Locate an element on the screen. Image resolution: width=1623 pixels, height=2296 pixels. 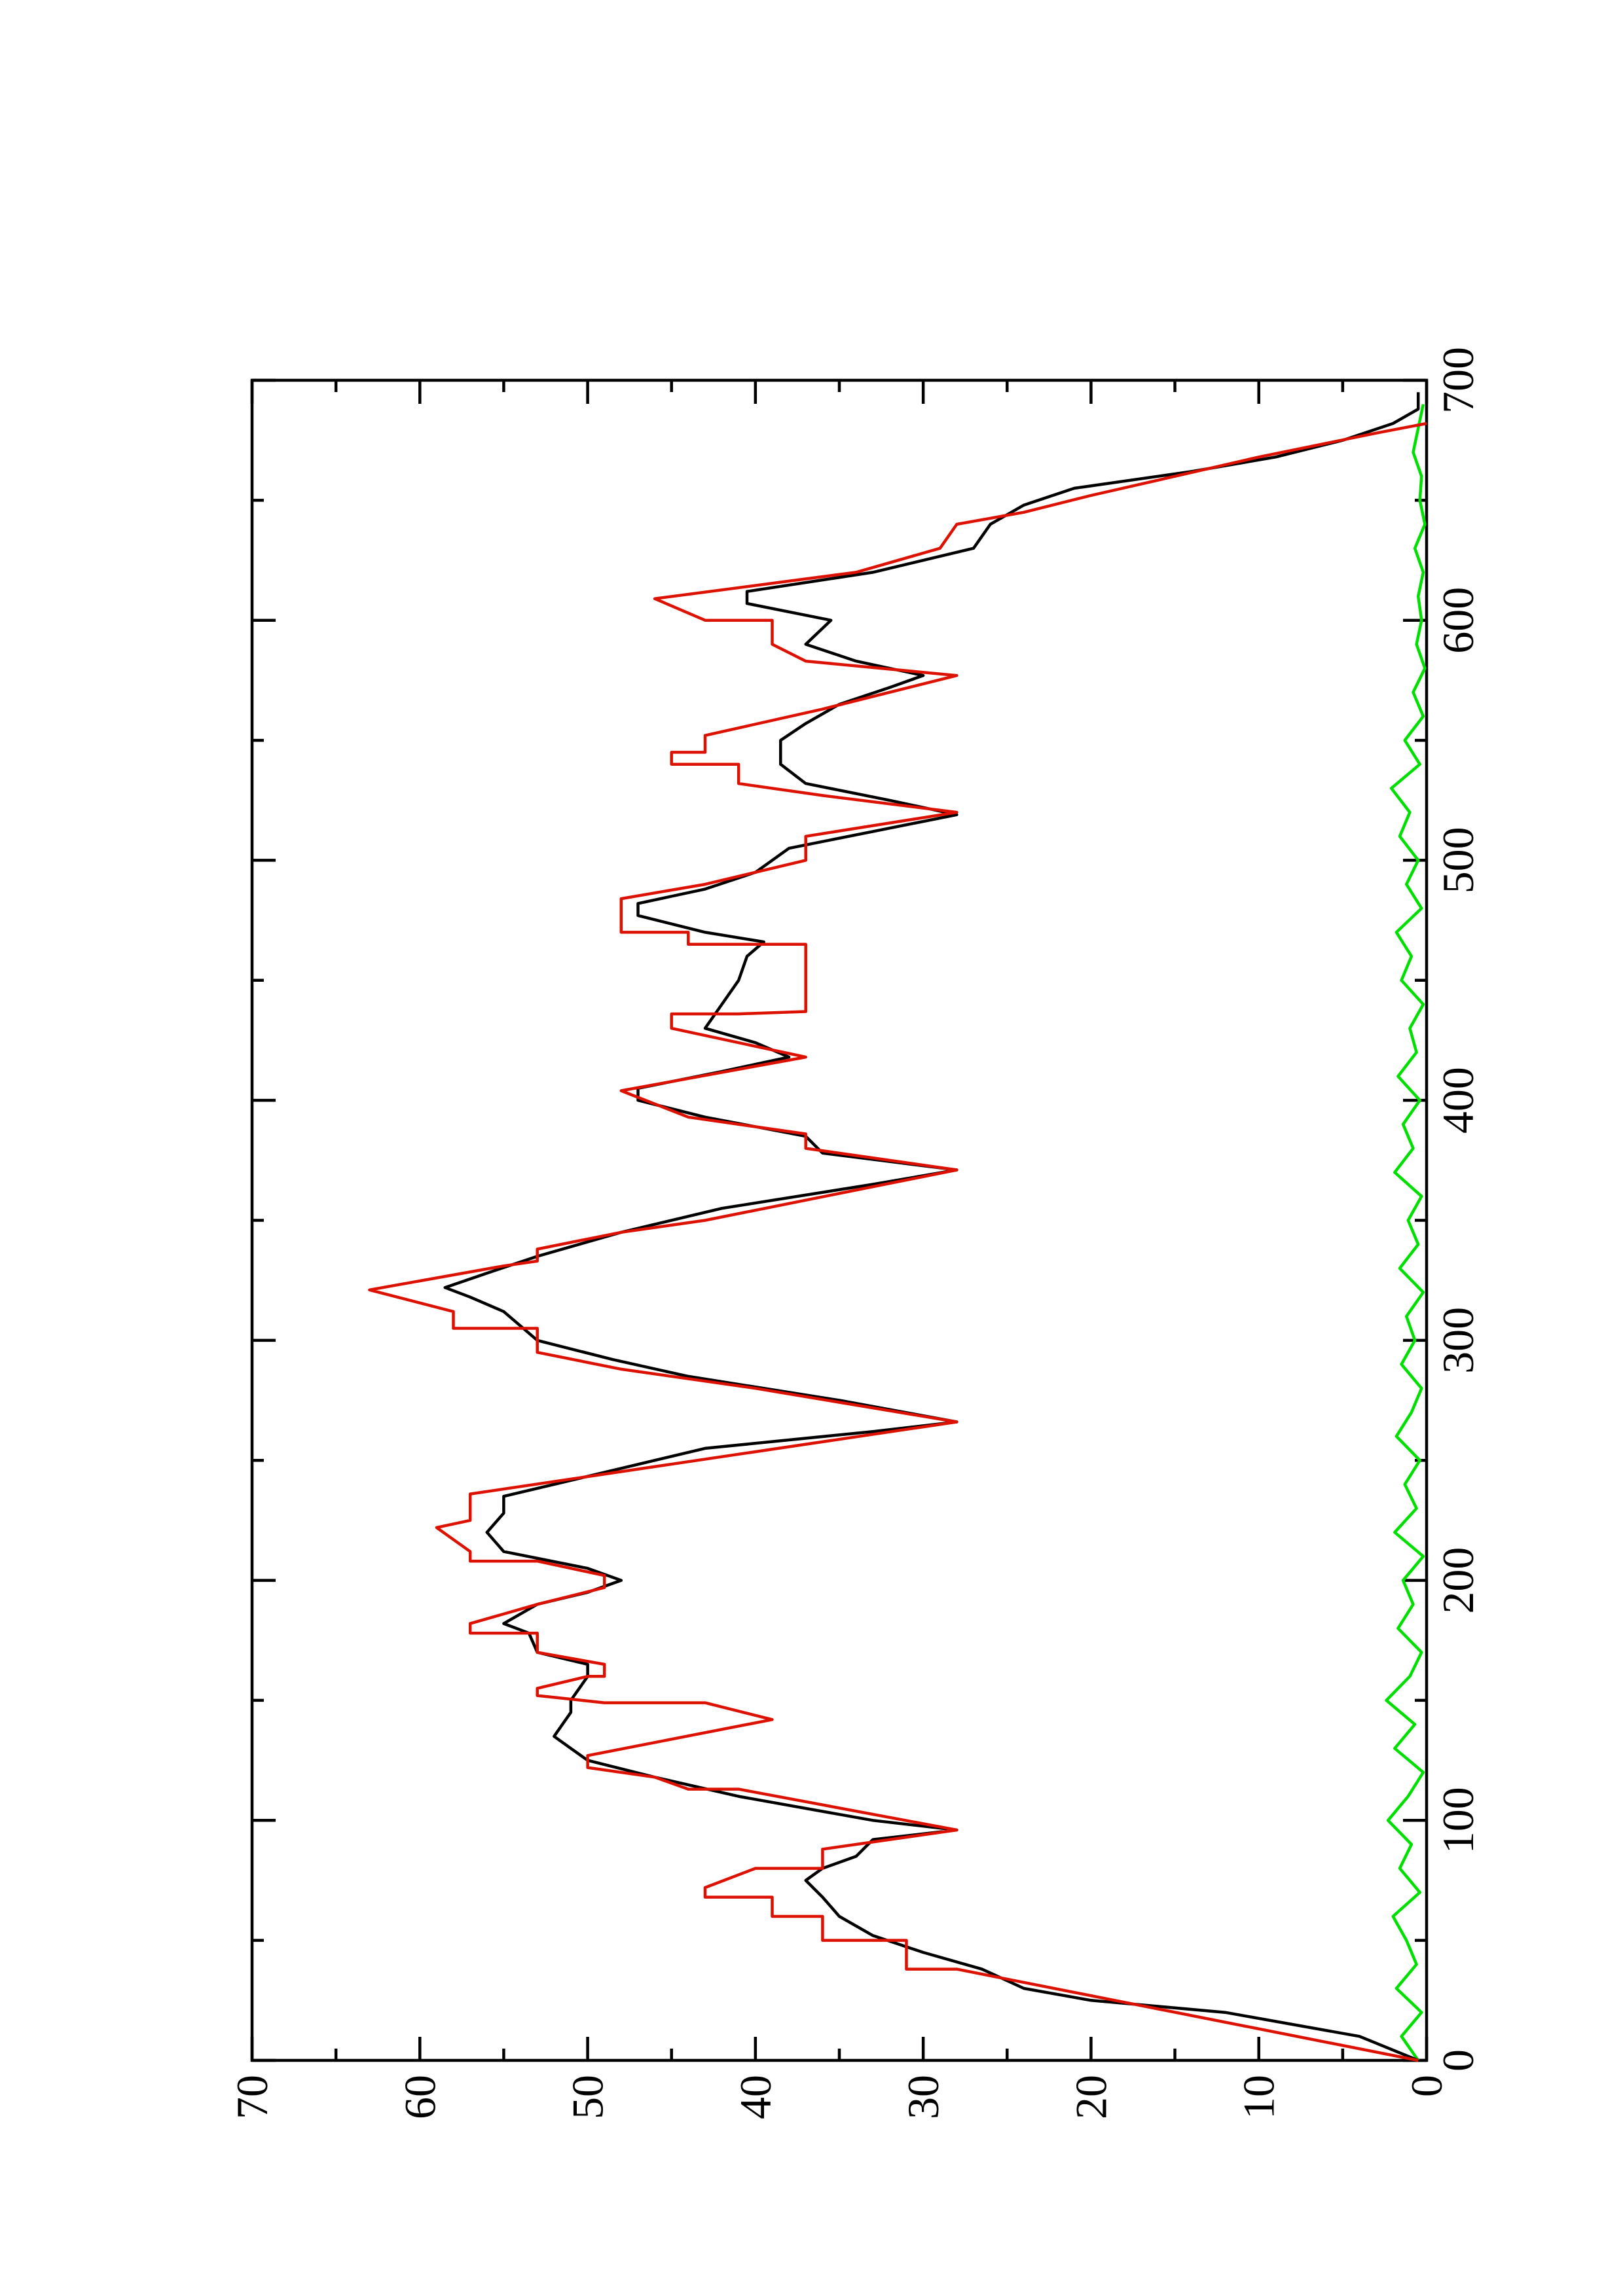
x-tick-label: 500 is located at coordinates (1458, 860).